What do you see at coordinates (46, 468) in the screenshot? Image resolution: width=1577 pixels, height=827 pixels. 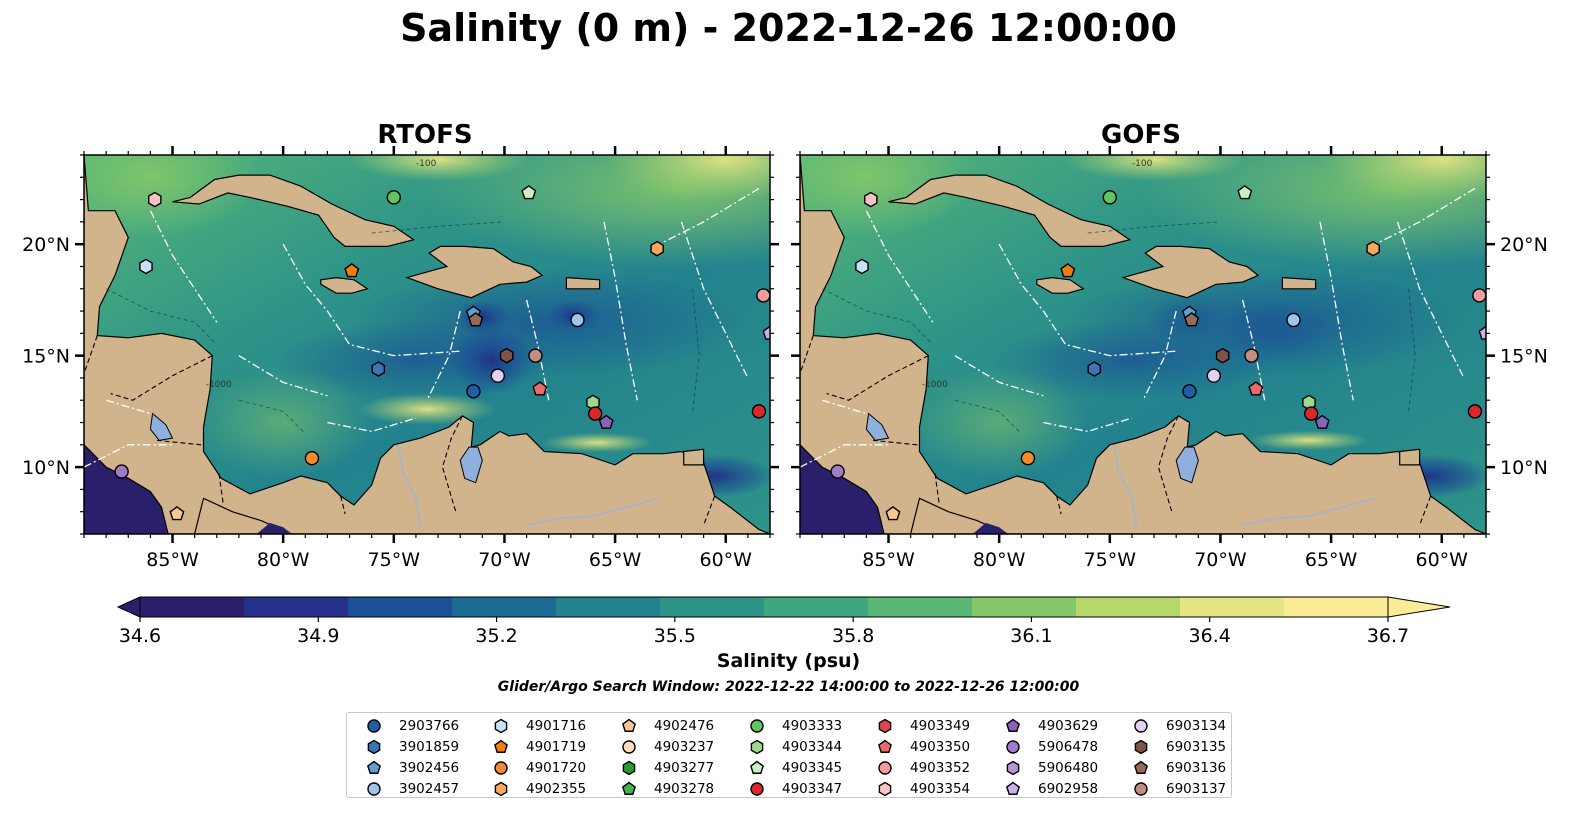 I see `y-tick-label: 10°N` at bounding box center [46, 468].